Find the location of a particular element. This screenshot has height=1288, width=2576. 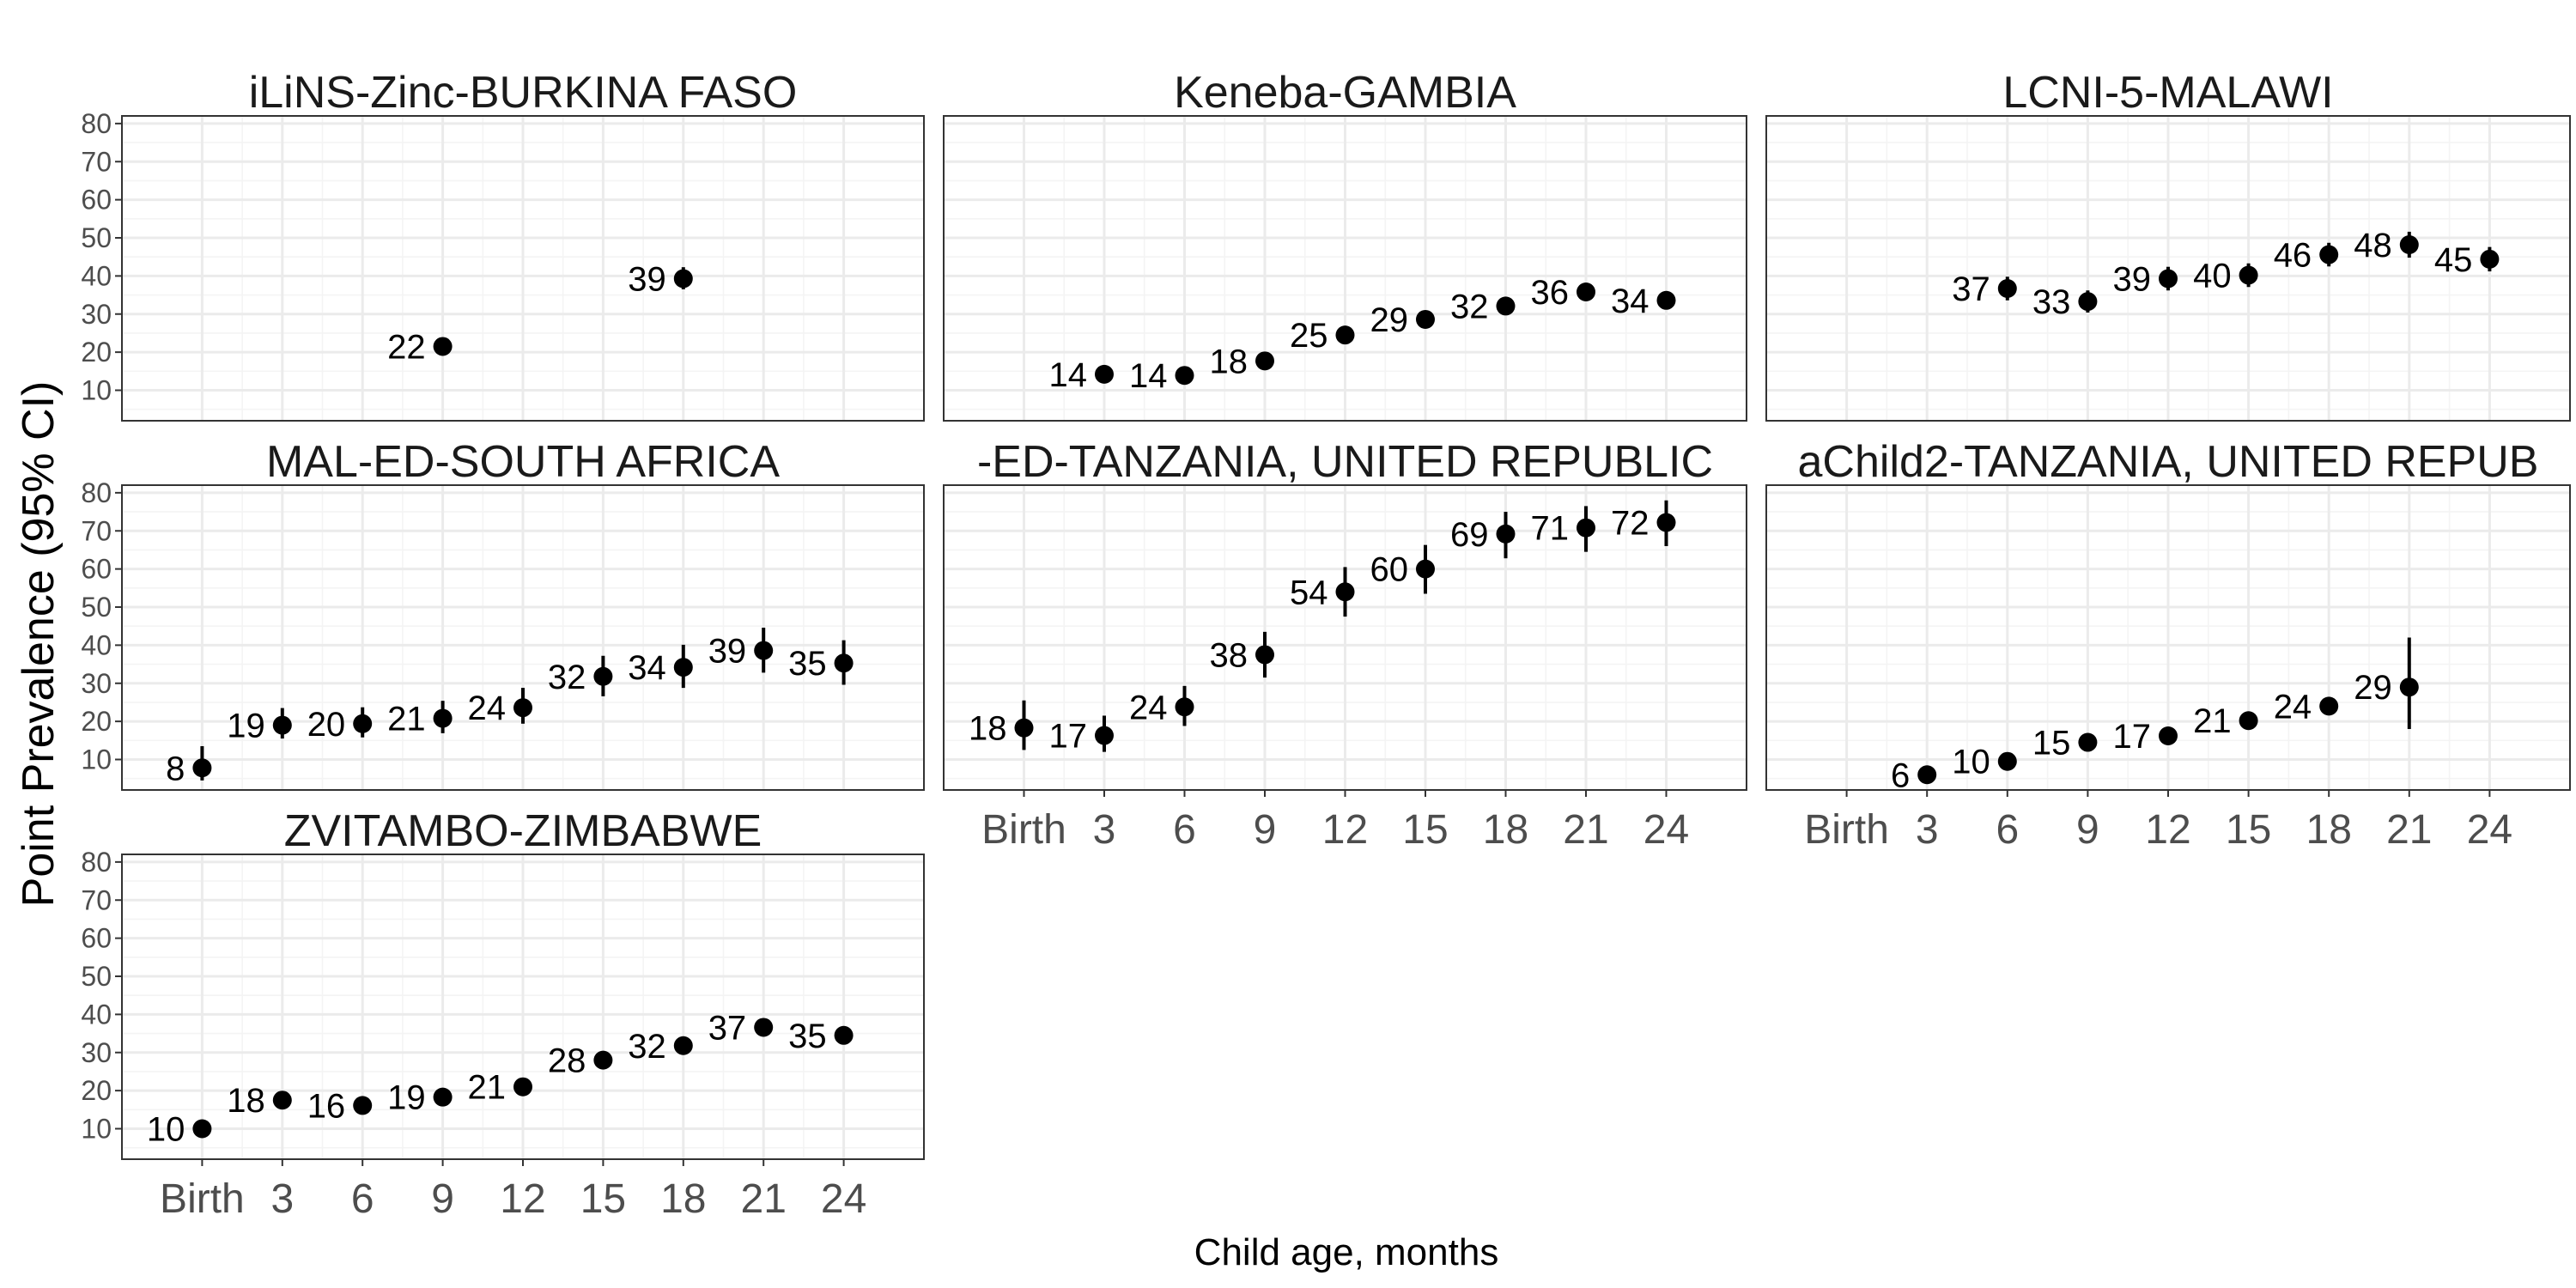

data-label: 39 is located at coordinates (647, 279).